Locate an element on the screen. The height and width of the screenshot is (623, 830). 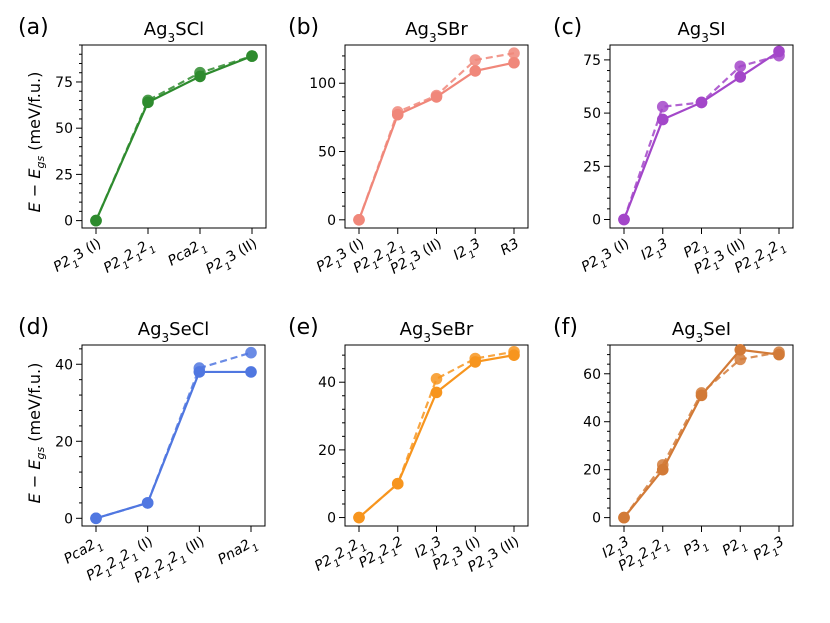
panel-label: (a) is located at coordinates (33, 27).